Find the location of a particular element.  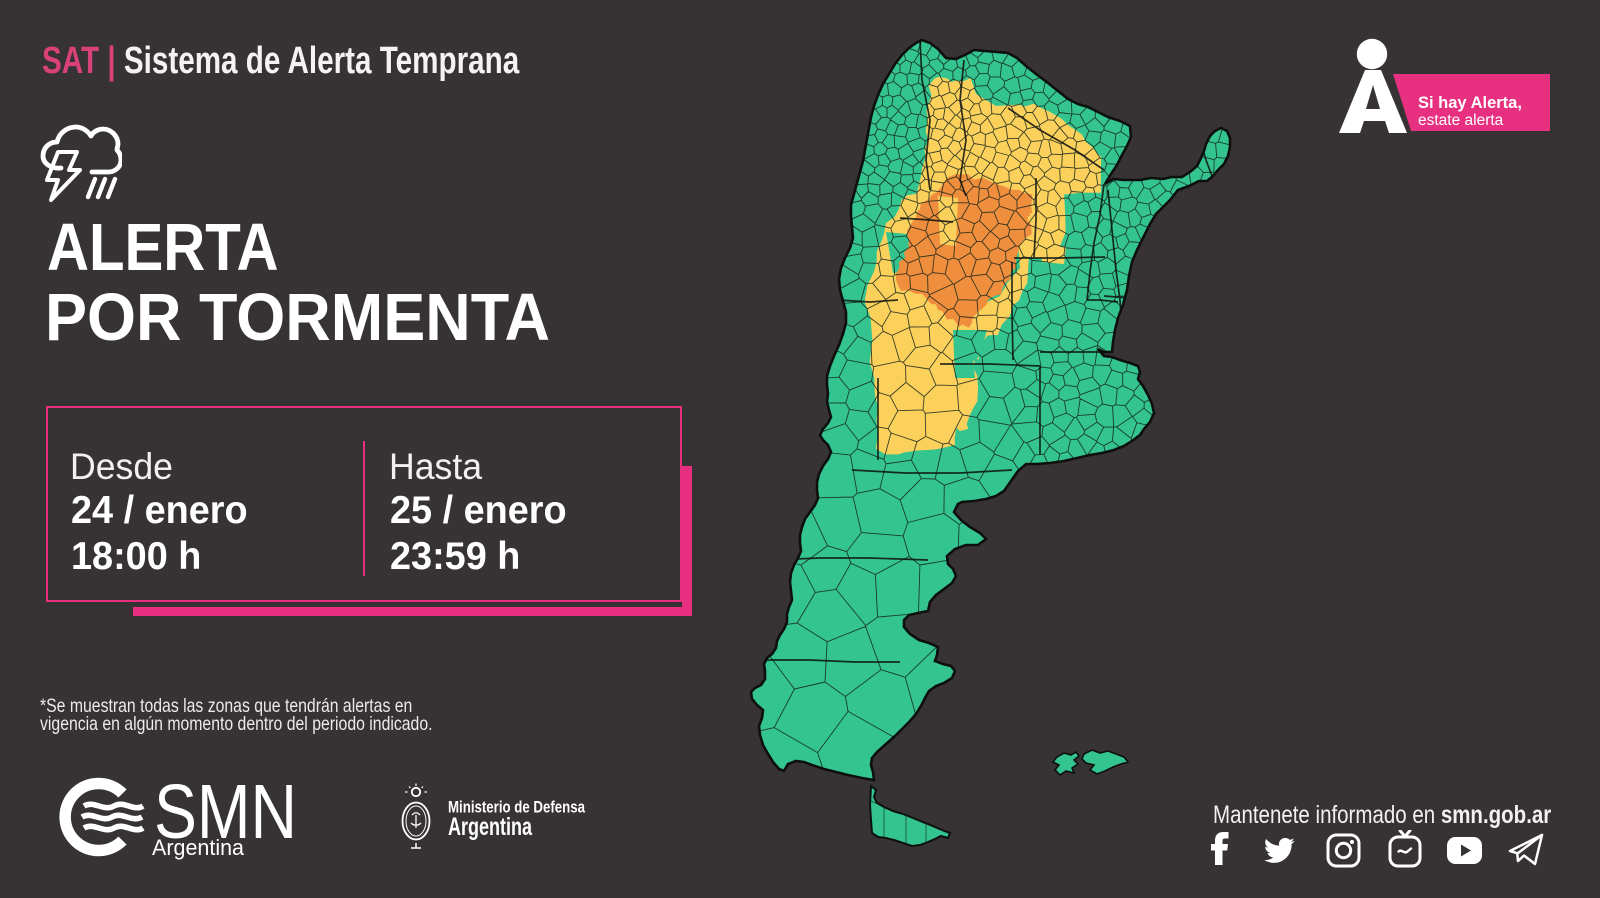

svg-text: Si hay Alerta, is located at coordinates (1470, 103).